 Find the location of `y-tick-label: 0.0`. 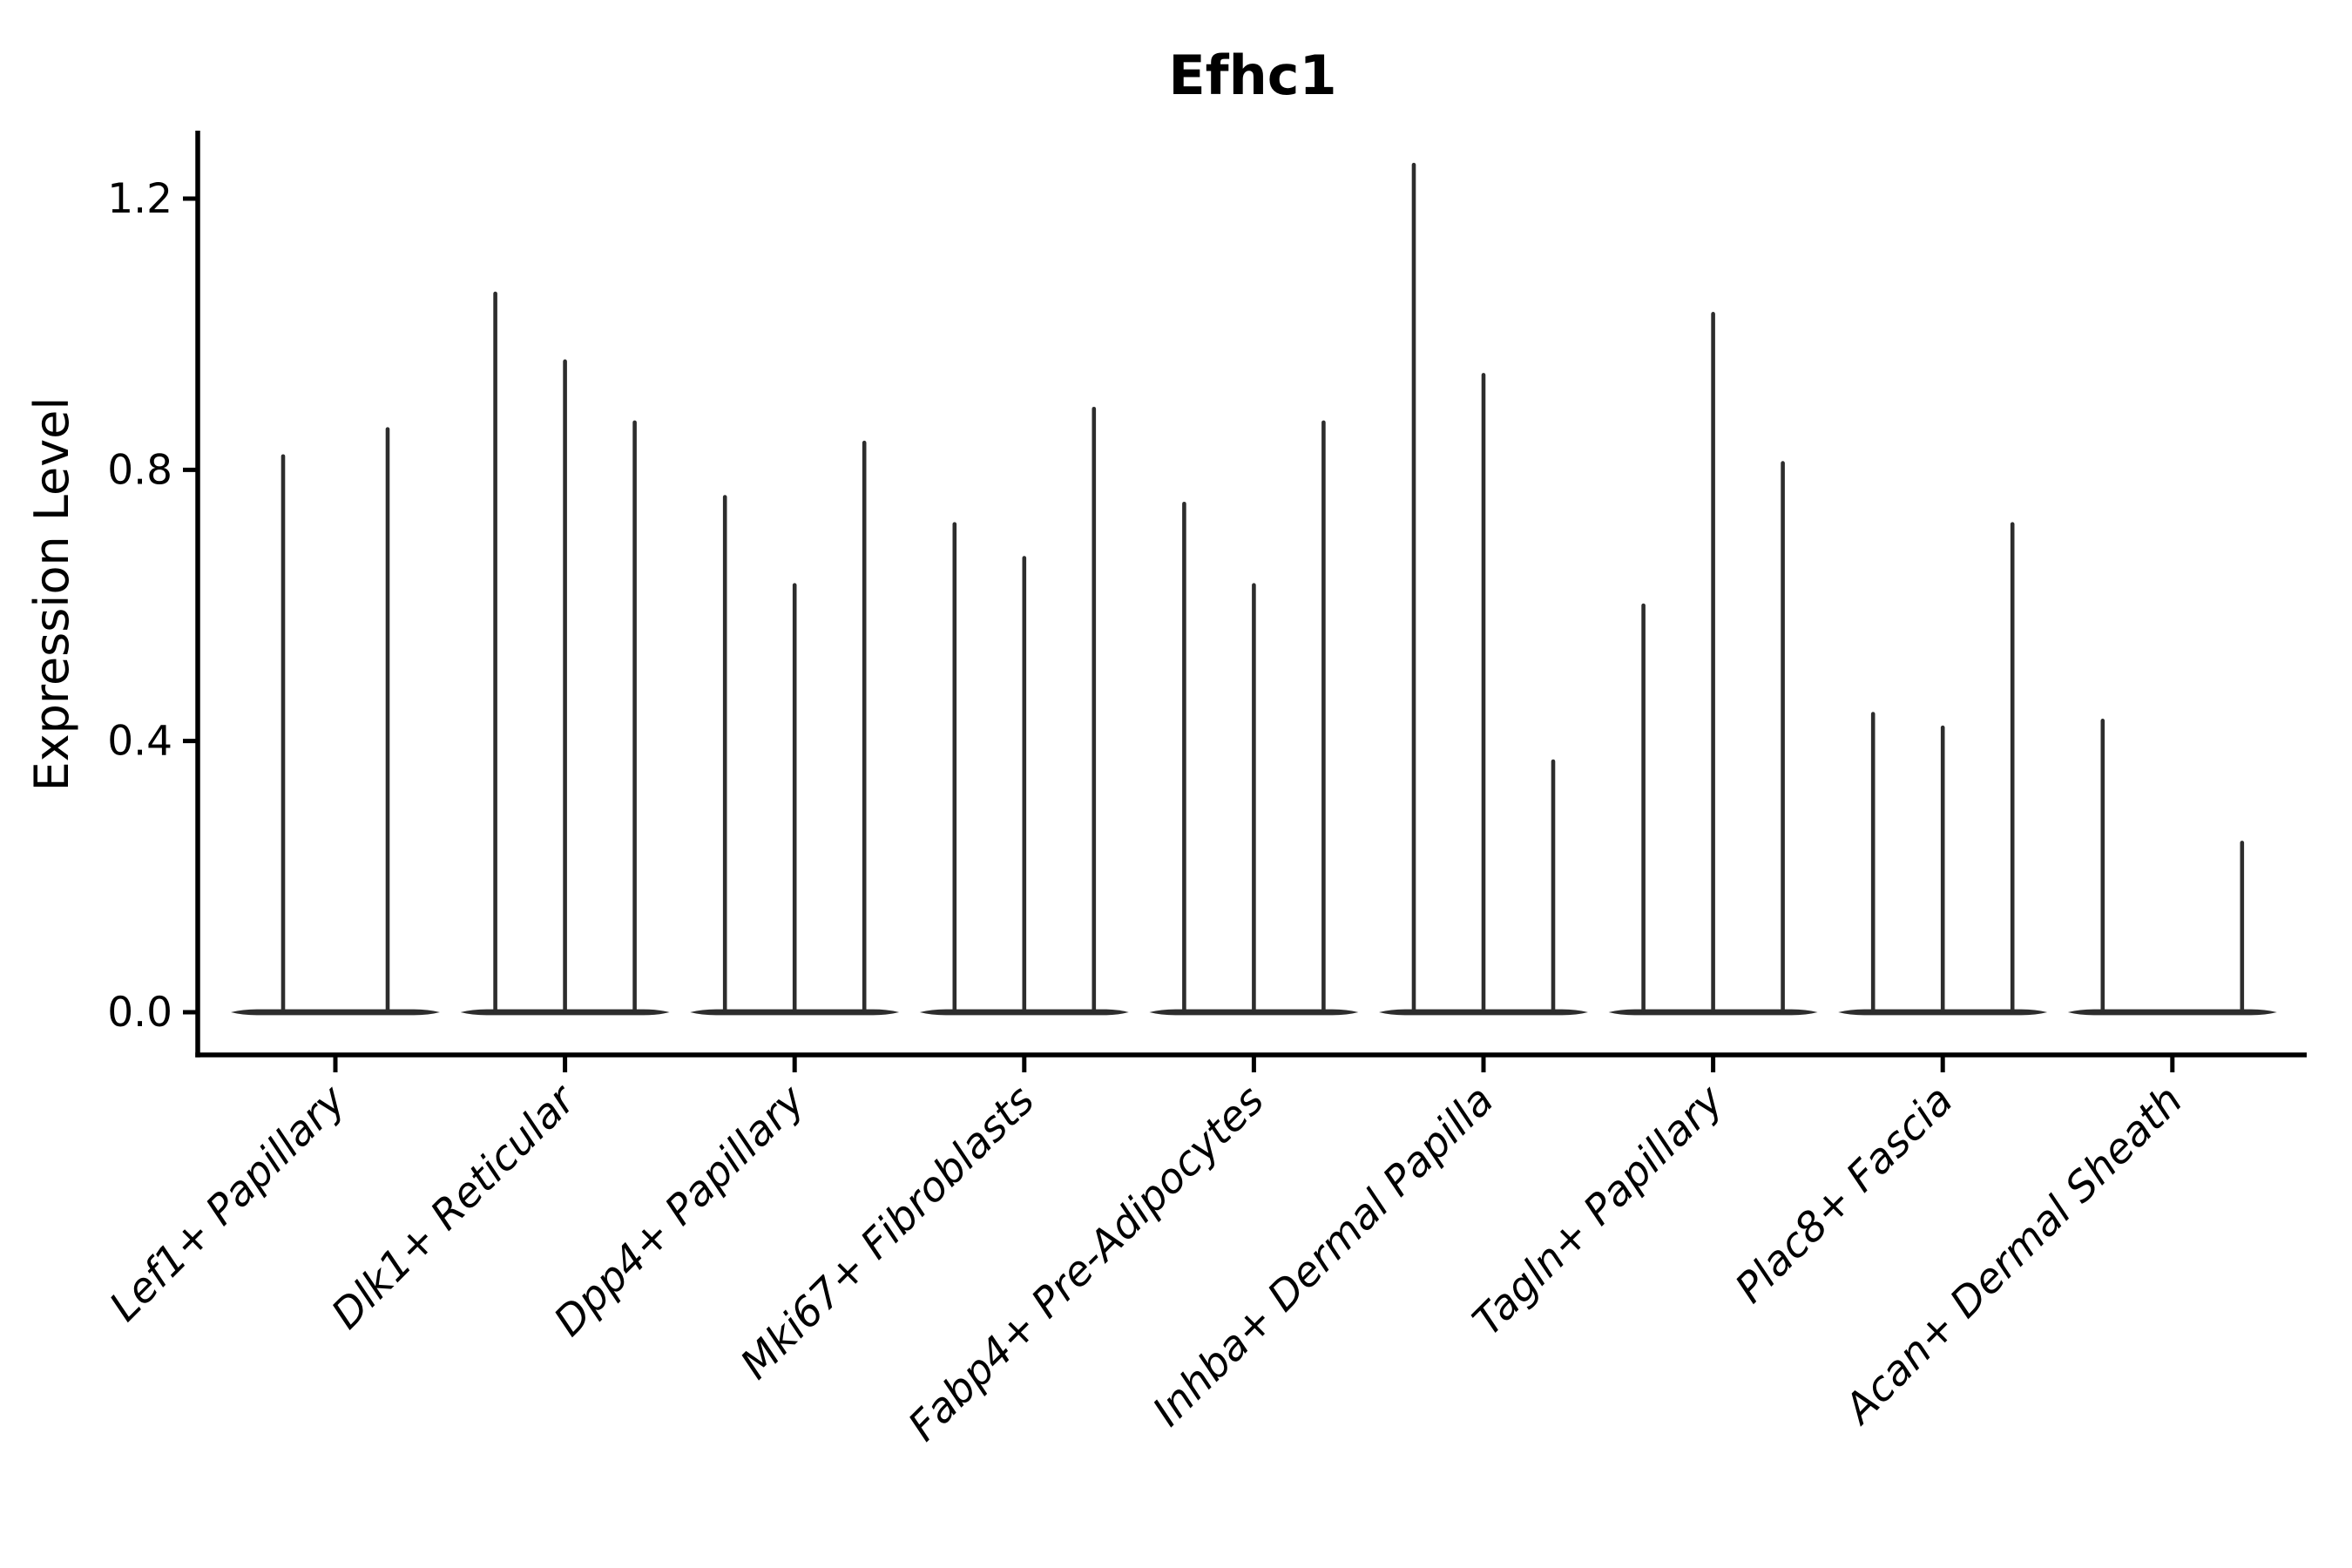

y-tick-label: 0.0 is located at coordinates (139, 1013).